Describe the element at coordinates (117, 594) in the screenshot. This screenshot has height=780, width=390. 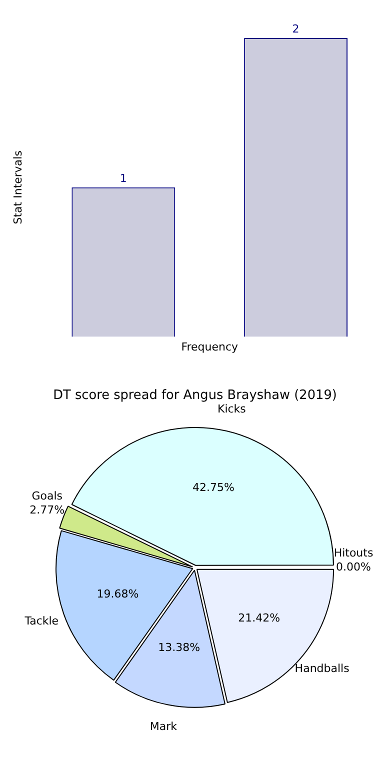
I see `data-label: 19.68%` at that location.